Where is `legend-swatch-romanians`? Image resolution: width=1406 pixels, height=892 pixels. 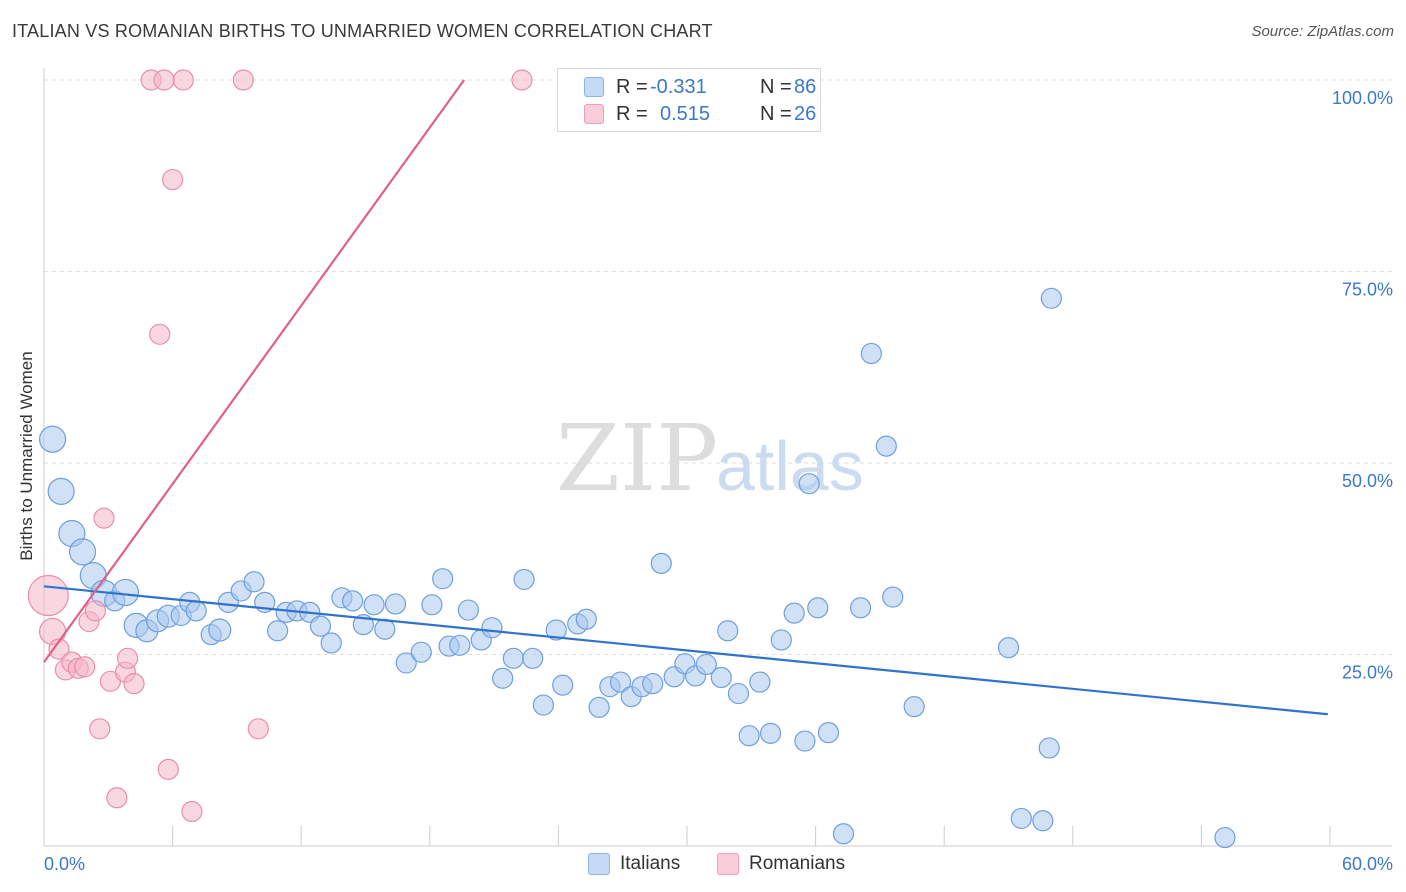
legend-swatch-romanians is located at coordinates (594, 114).